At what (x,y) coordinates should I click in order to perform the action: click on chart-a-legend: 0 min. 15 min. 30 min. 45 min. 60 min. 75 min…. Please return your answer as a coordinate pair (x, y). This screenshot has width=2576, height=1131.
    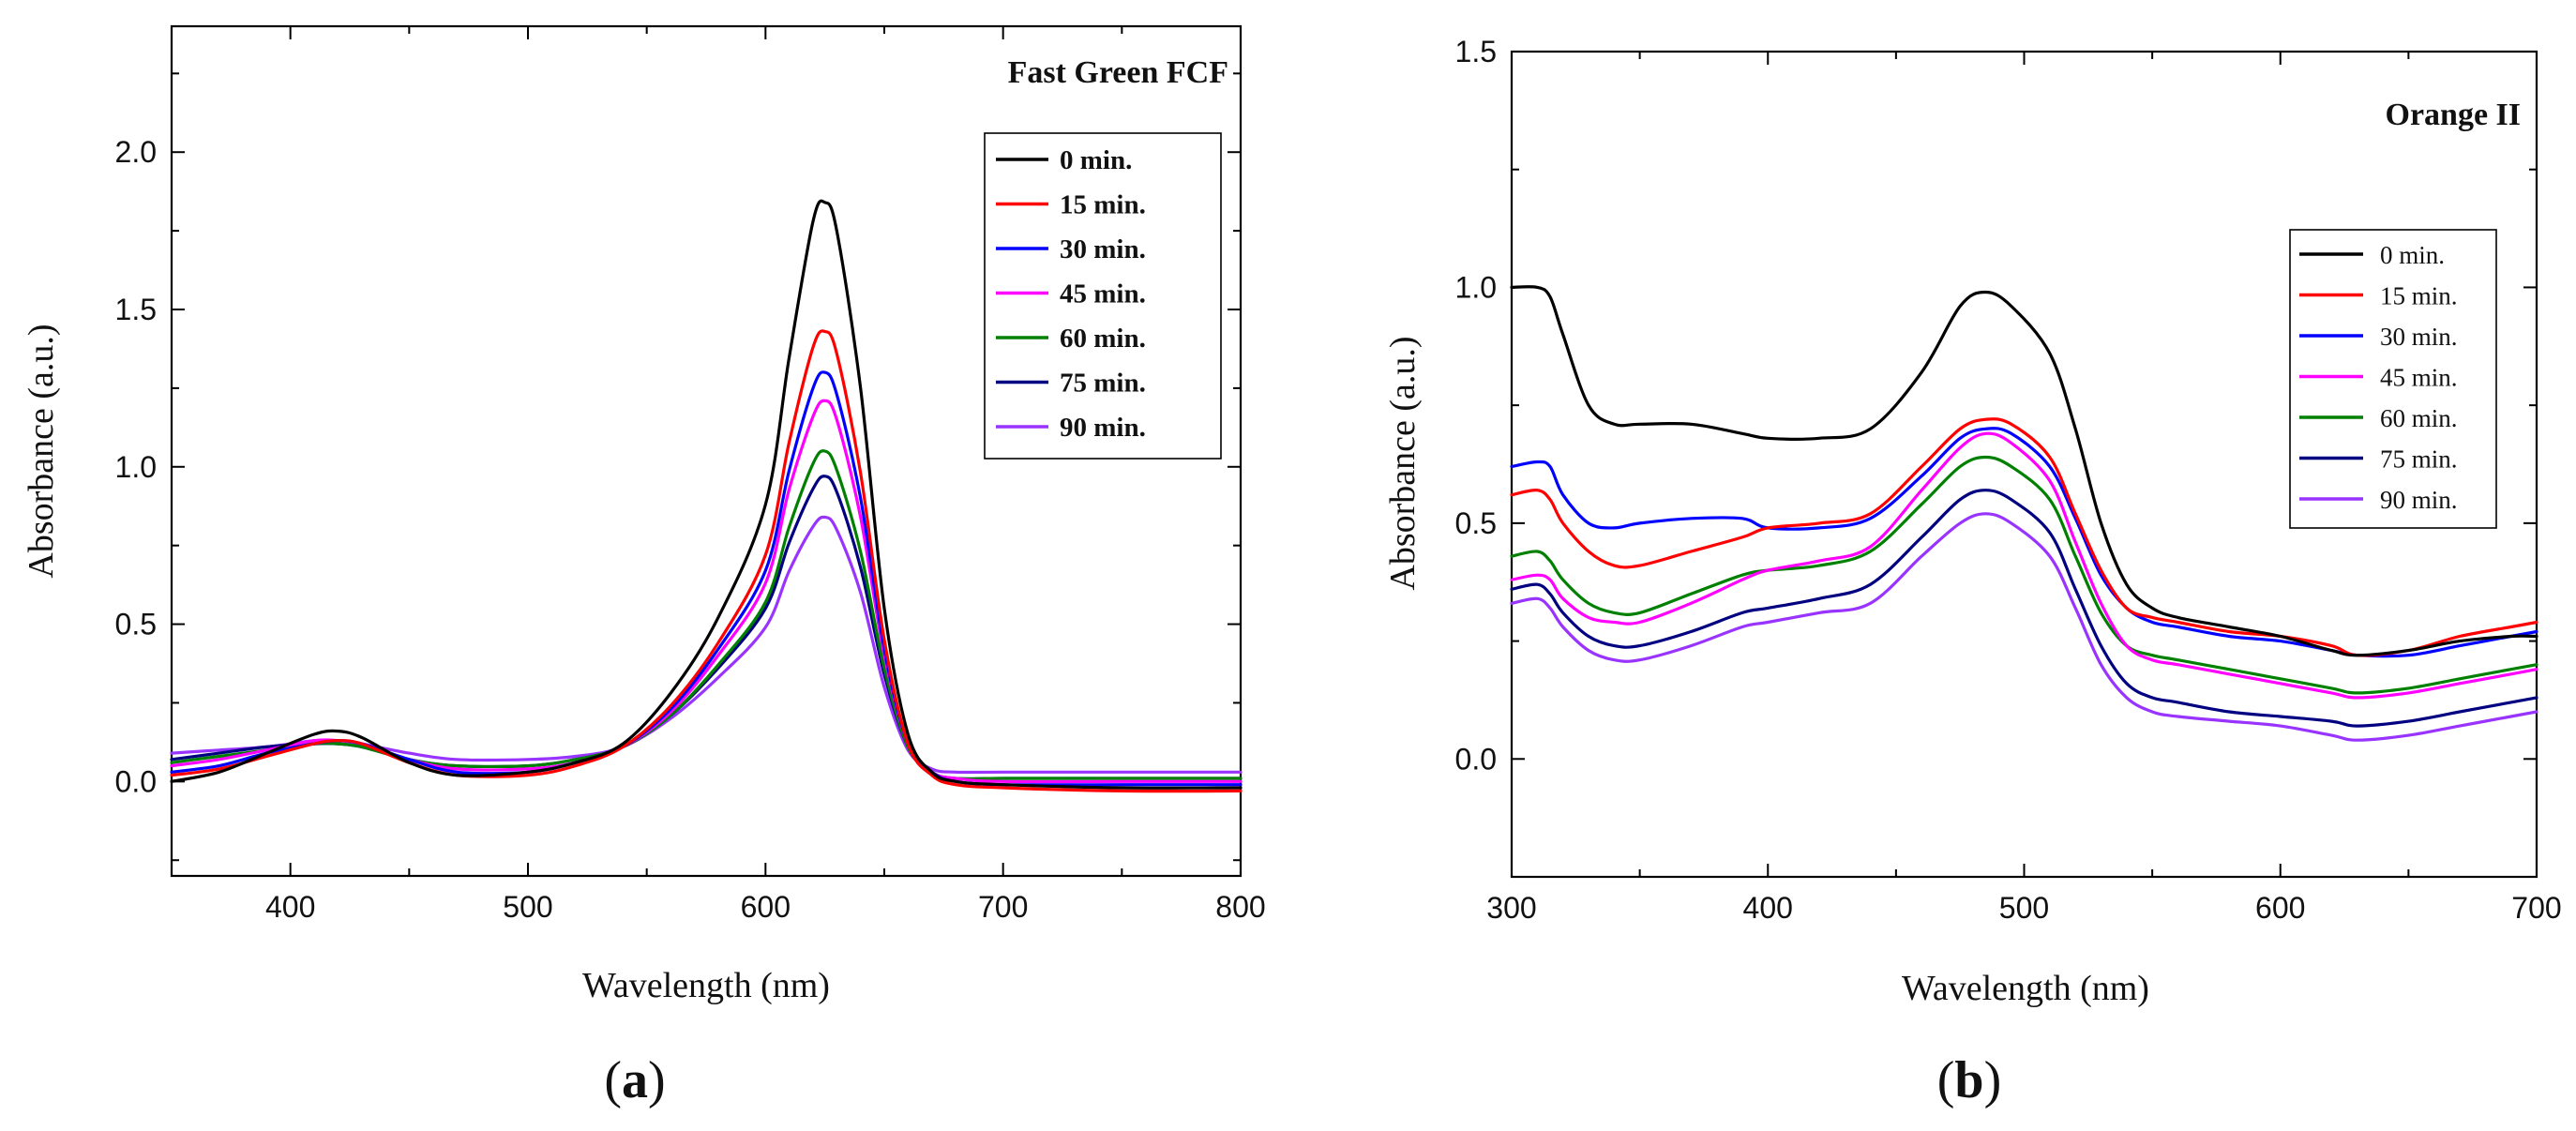
    Looking at the image, I should click on (1103, 296).